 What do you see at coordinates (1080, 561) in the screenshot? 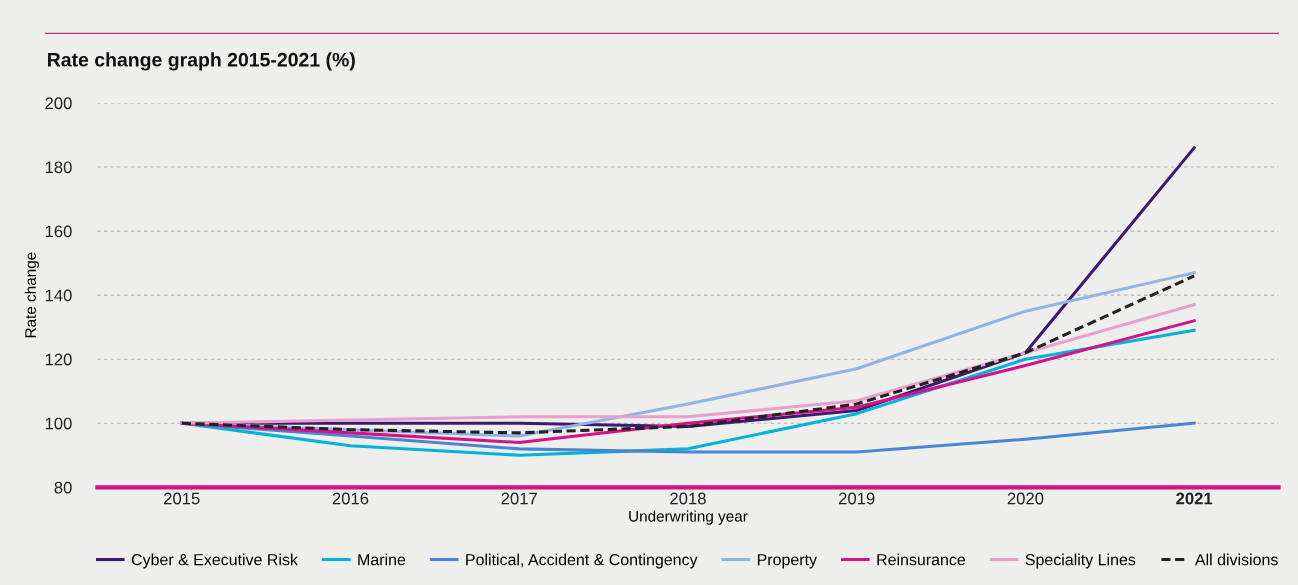
I see `legend-label: Speciality Lines` at bounding box center [1080, 561].